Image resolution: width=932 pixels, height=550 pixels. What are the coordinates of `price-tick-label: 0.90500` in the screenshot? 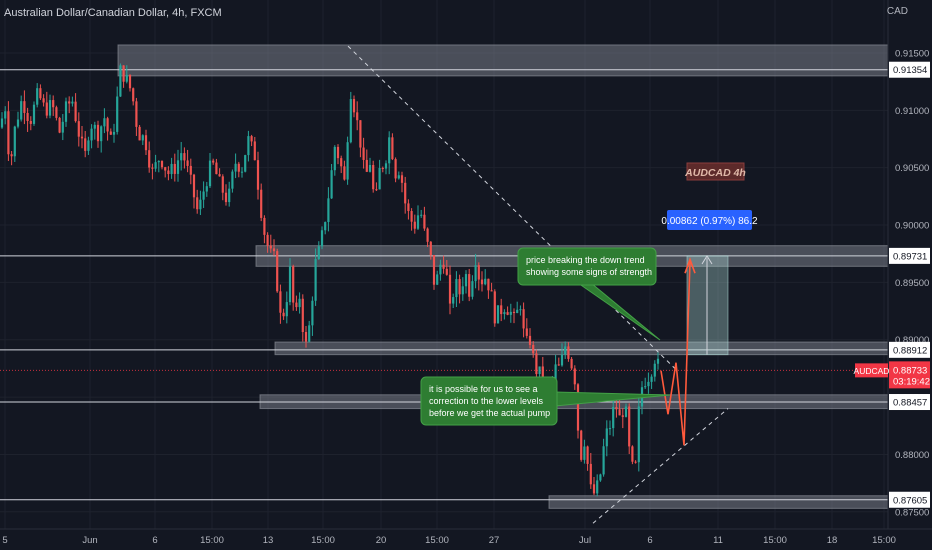 It's located at (912, 168).